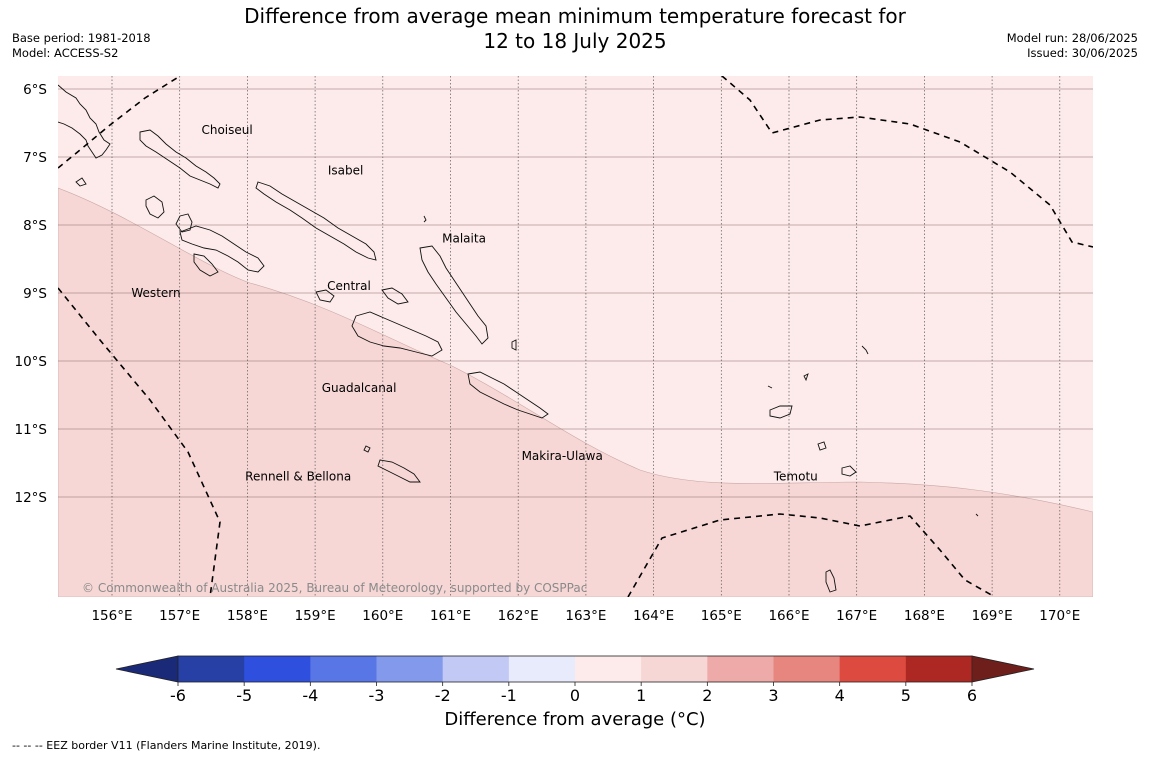 The width and height of the screenshot is (1150, 762). What do you see at coordinates (906, 695) in the screenshot?
I see `colorbar-tick-label: 5` at bounding box center [906, 695].